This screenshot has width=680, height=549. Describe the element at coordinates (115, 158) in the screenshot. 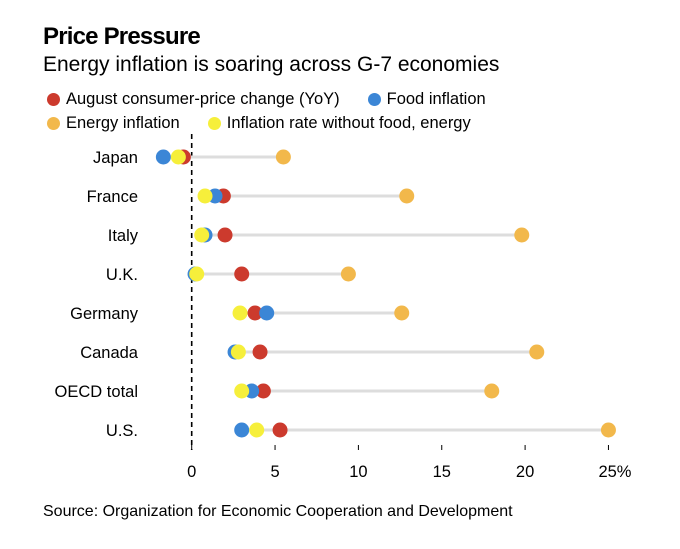

I see `category-label: Japan` at that location.